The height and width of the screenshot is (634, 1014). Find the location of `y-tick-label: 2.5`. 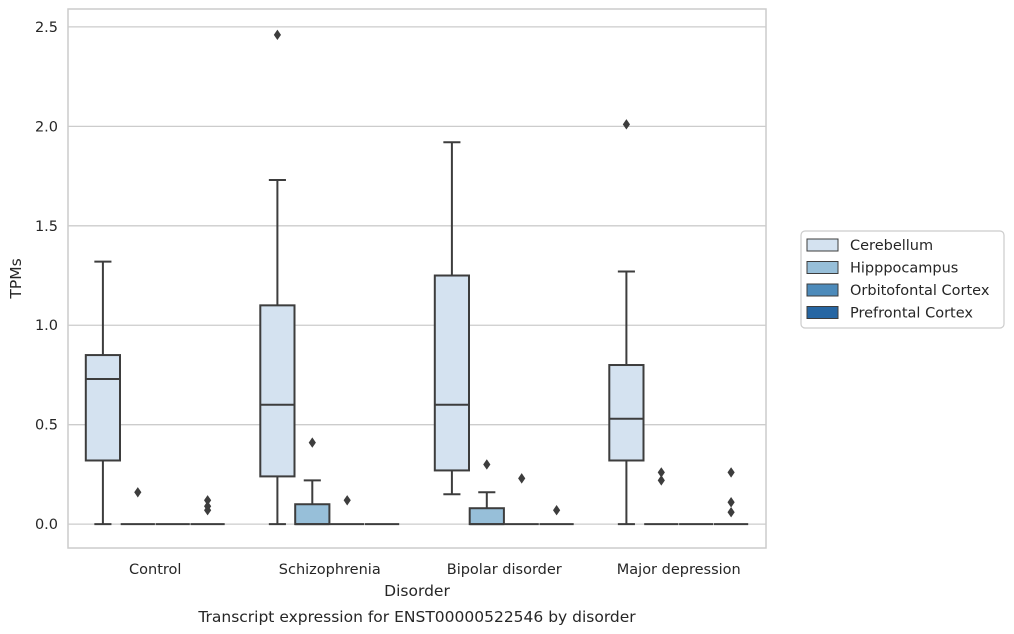

y-tick-label: 2.5 is located at coordinates (46, 28).